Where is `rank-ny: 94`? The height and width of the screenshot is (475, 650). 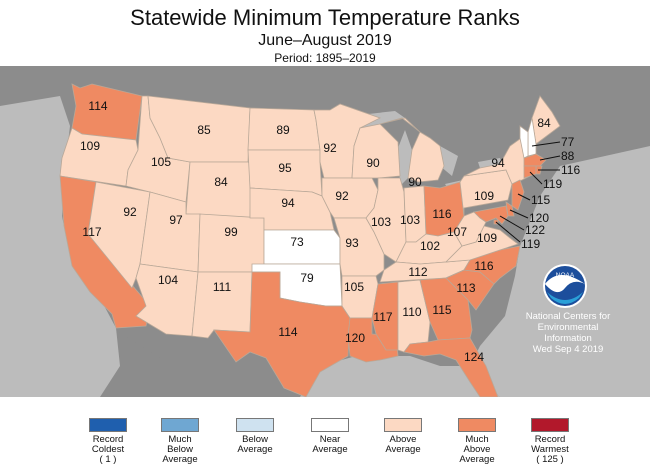
rank-ny: 94 is located at coordinates (498, 163).